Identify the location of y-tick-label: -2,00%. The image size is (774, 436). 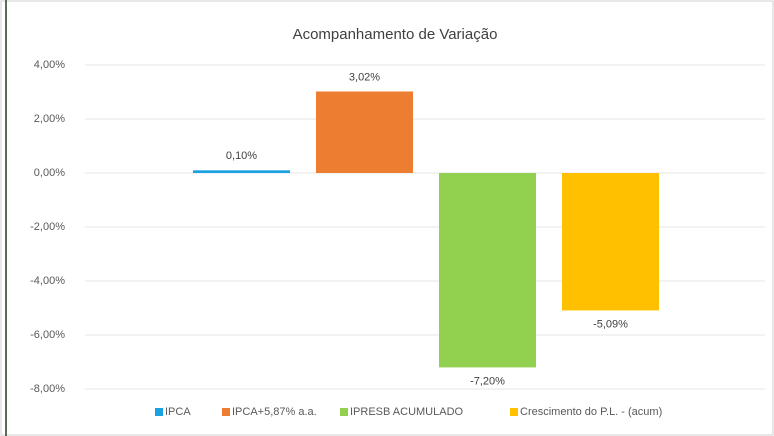
(47, 227).